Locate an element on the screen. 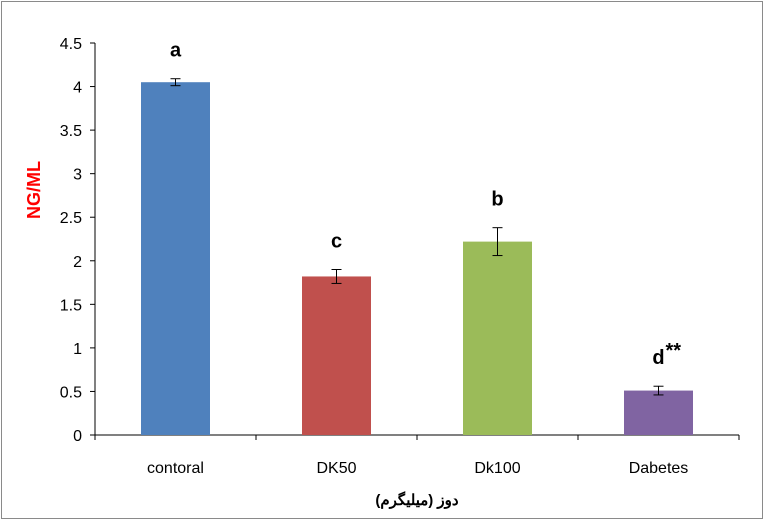 The height and width of the screenshot is (522, 764). significance-letter: d is located at coordinates (658, 358).